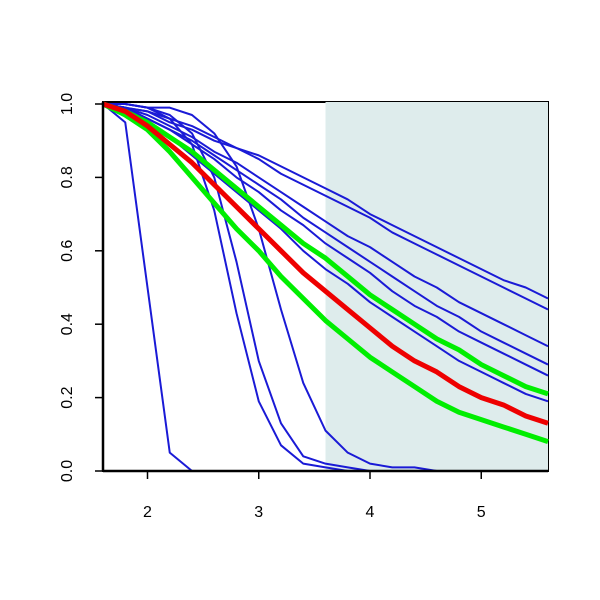  Describe the element at coordinates (67, 471) in the screenshot. I see `y-tick-label: 0.0` at that location.